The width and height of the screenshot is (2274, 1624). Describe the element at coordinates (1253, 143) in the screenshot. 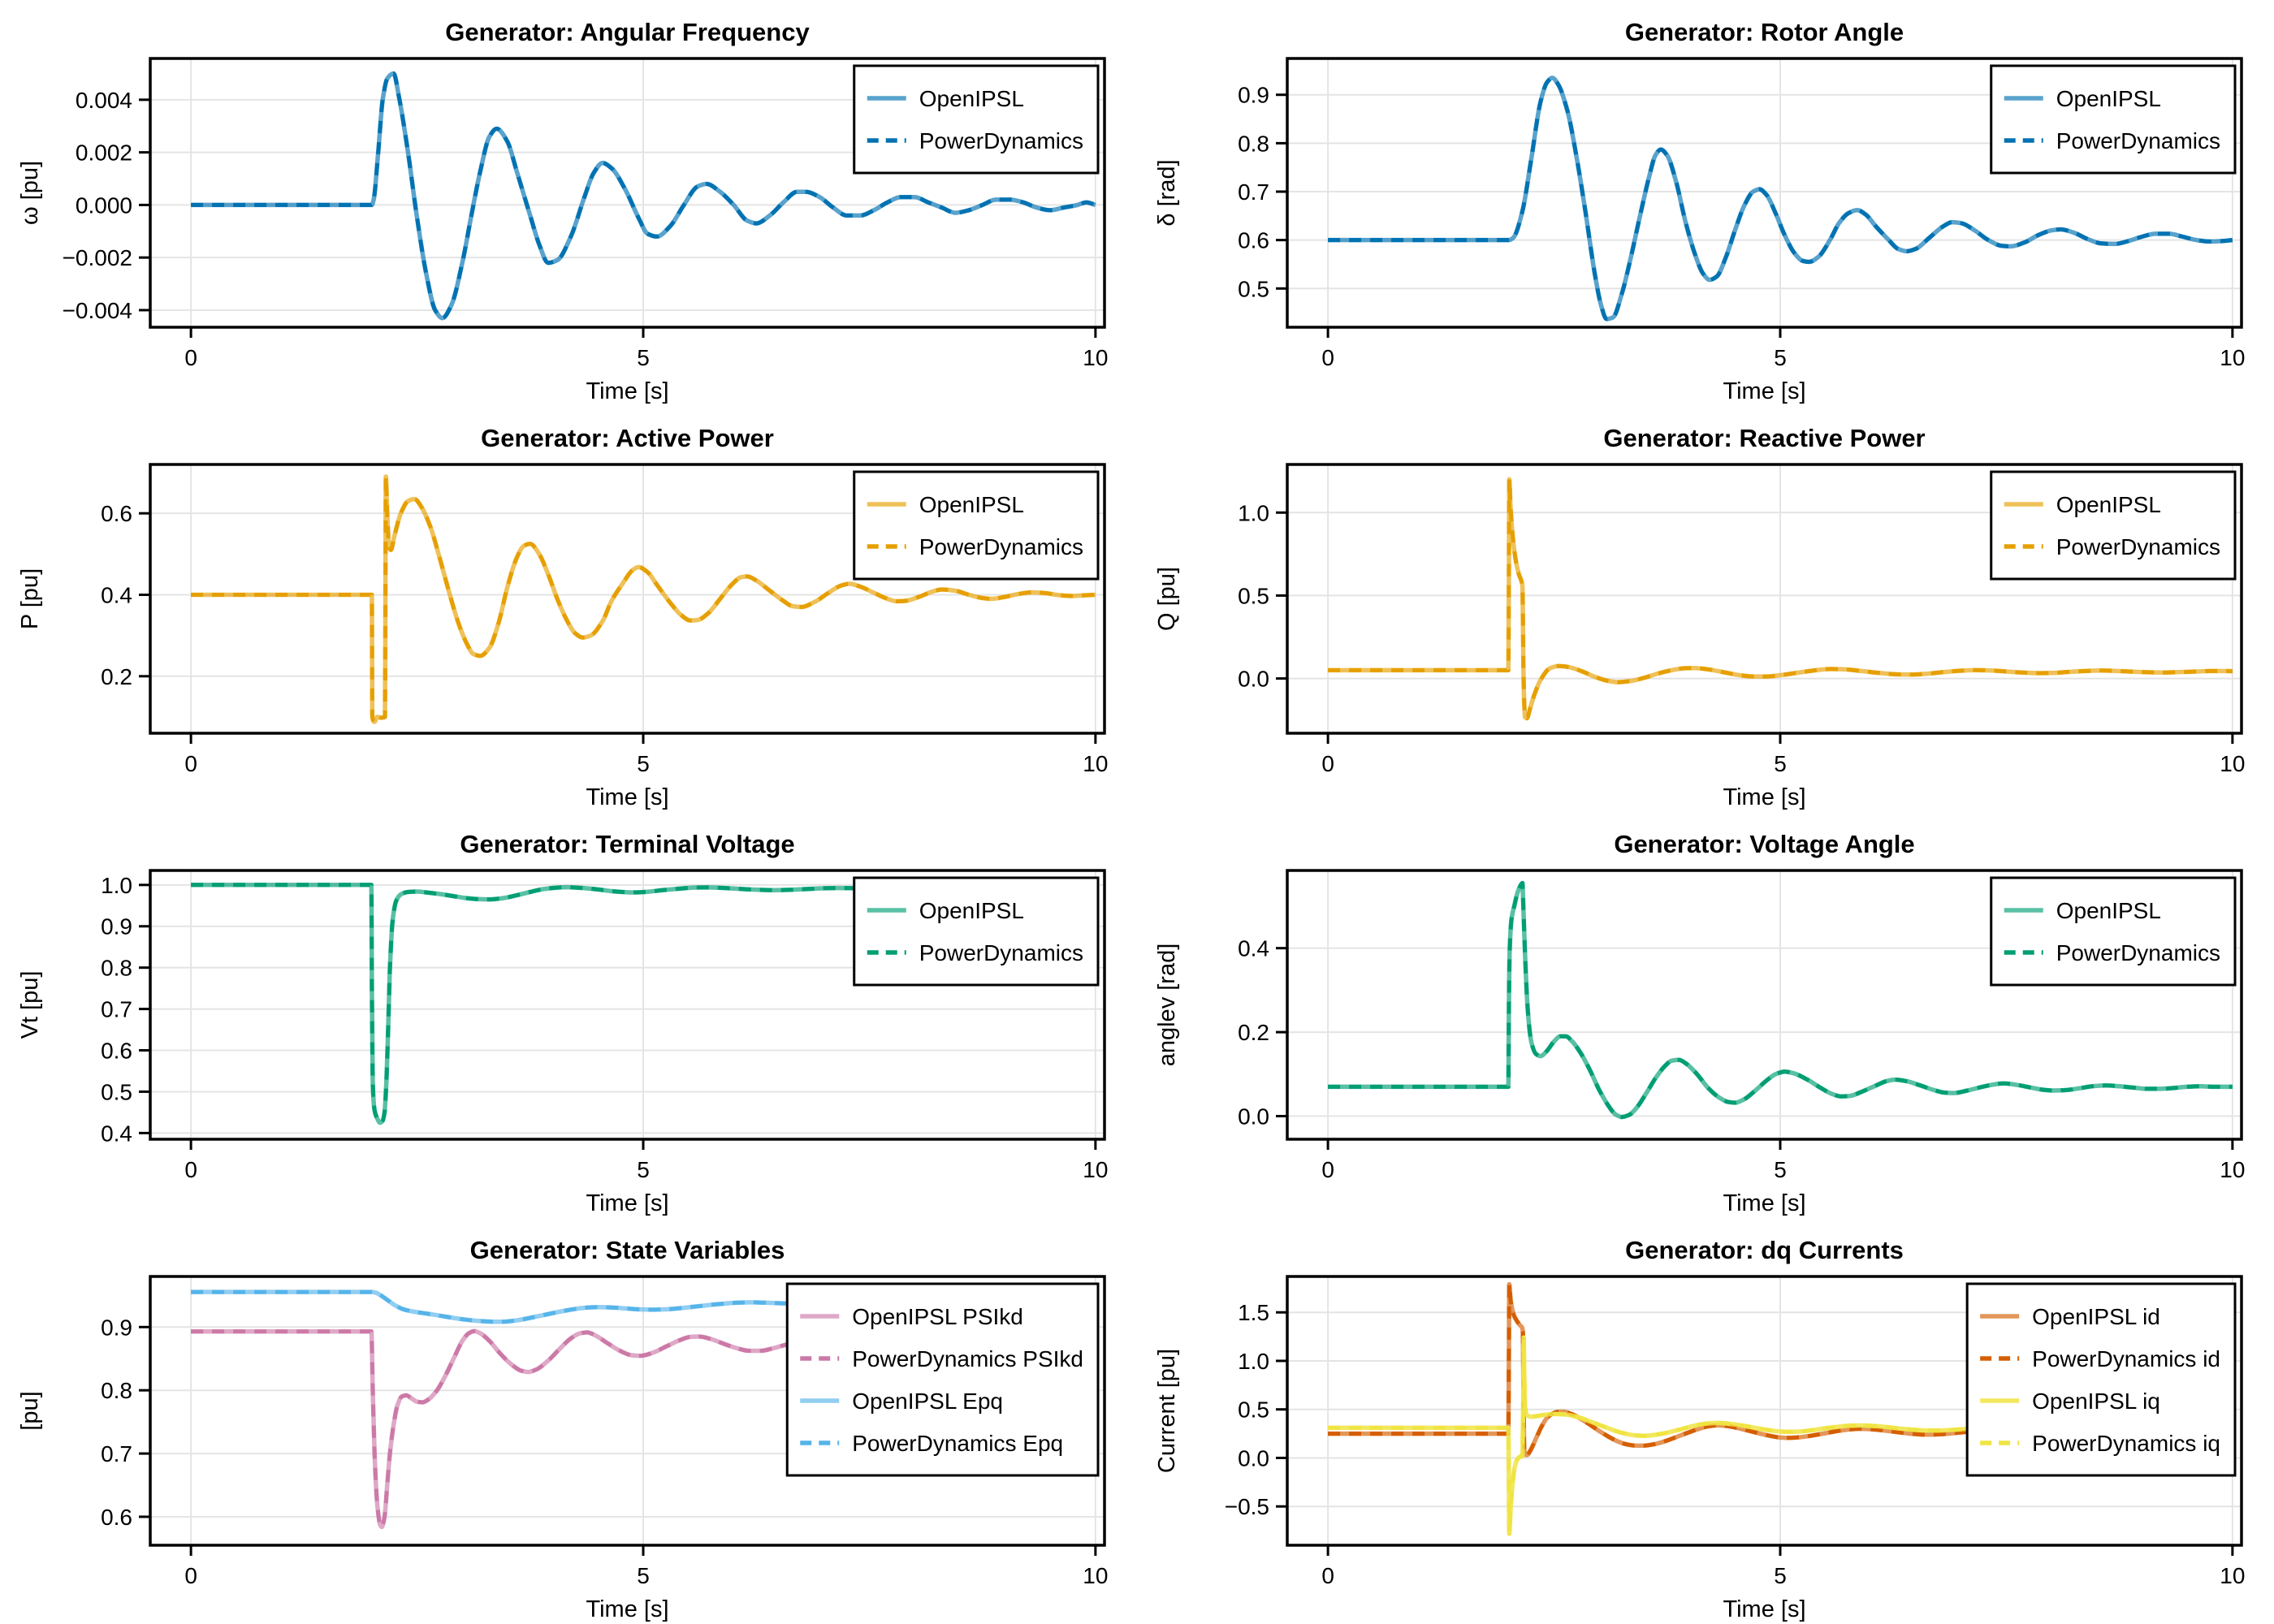

I see `y-tick-label: 0.8` at that location.